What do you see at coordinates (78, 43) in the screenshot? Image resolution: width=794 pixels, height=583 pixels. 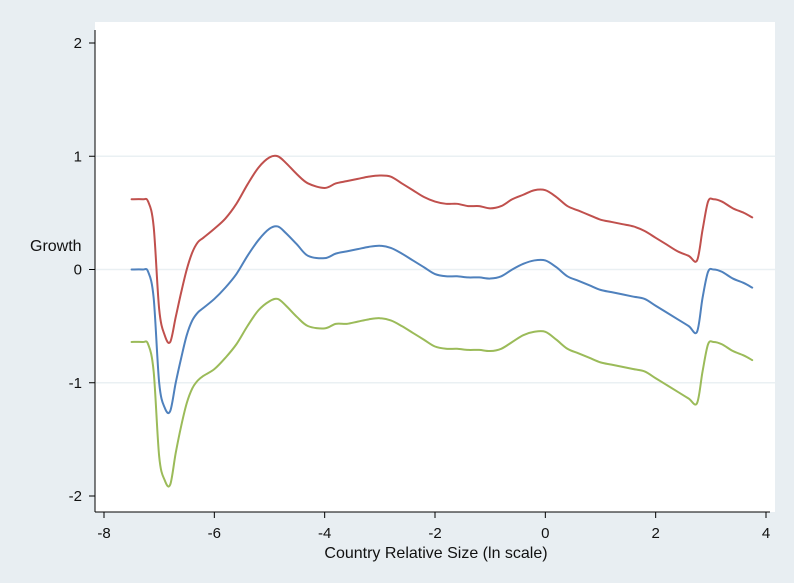 I see `y-tick-label-0: 2` at bounding box center [78, 43].